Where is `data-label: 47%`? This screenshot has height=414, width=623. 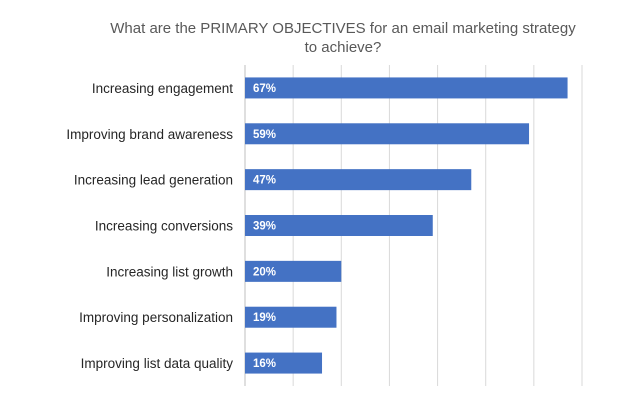 data-label: 47% is located at coordinates (264, 181).